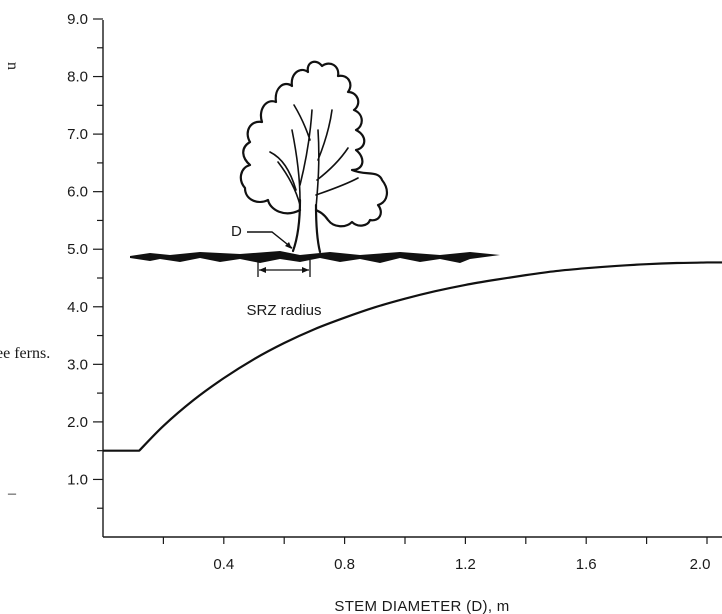 The height and width of the screenshot is (614, 722). Describe the element at coordinates (223, 564) in the screenshot. I see `x-tick-label: 0.4` at that location.